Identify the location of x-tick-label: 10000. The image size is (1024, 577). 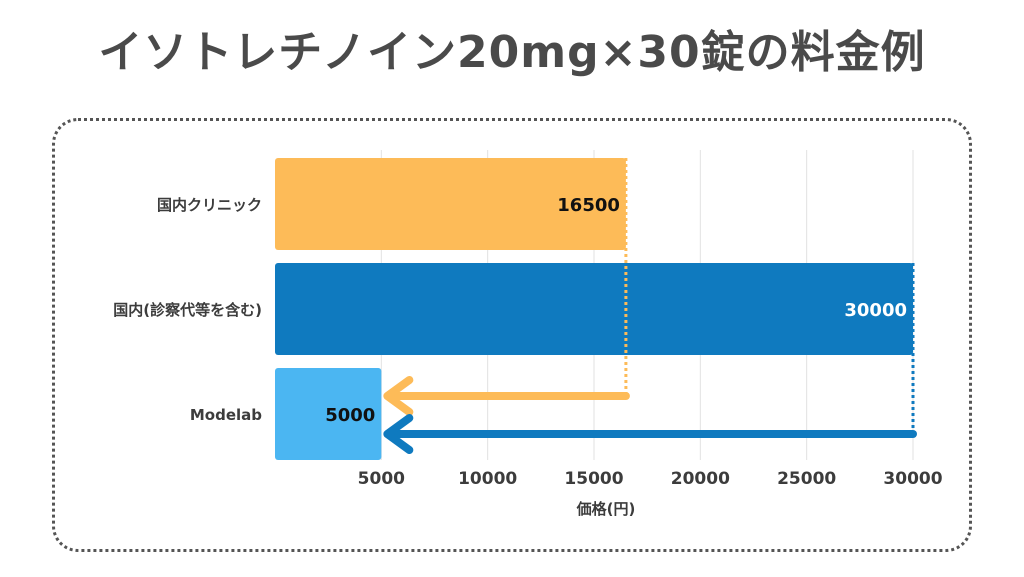
(487, 479).